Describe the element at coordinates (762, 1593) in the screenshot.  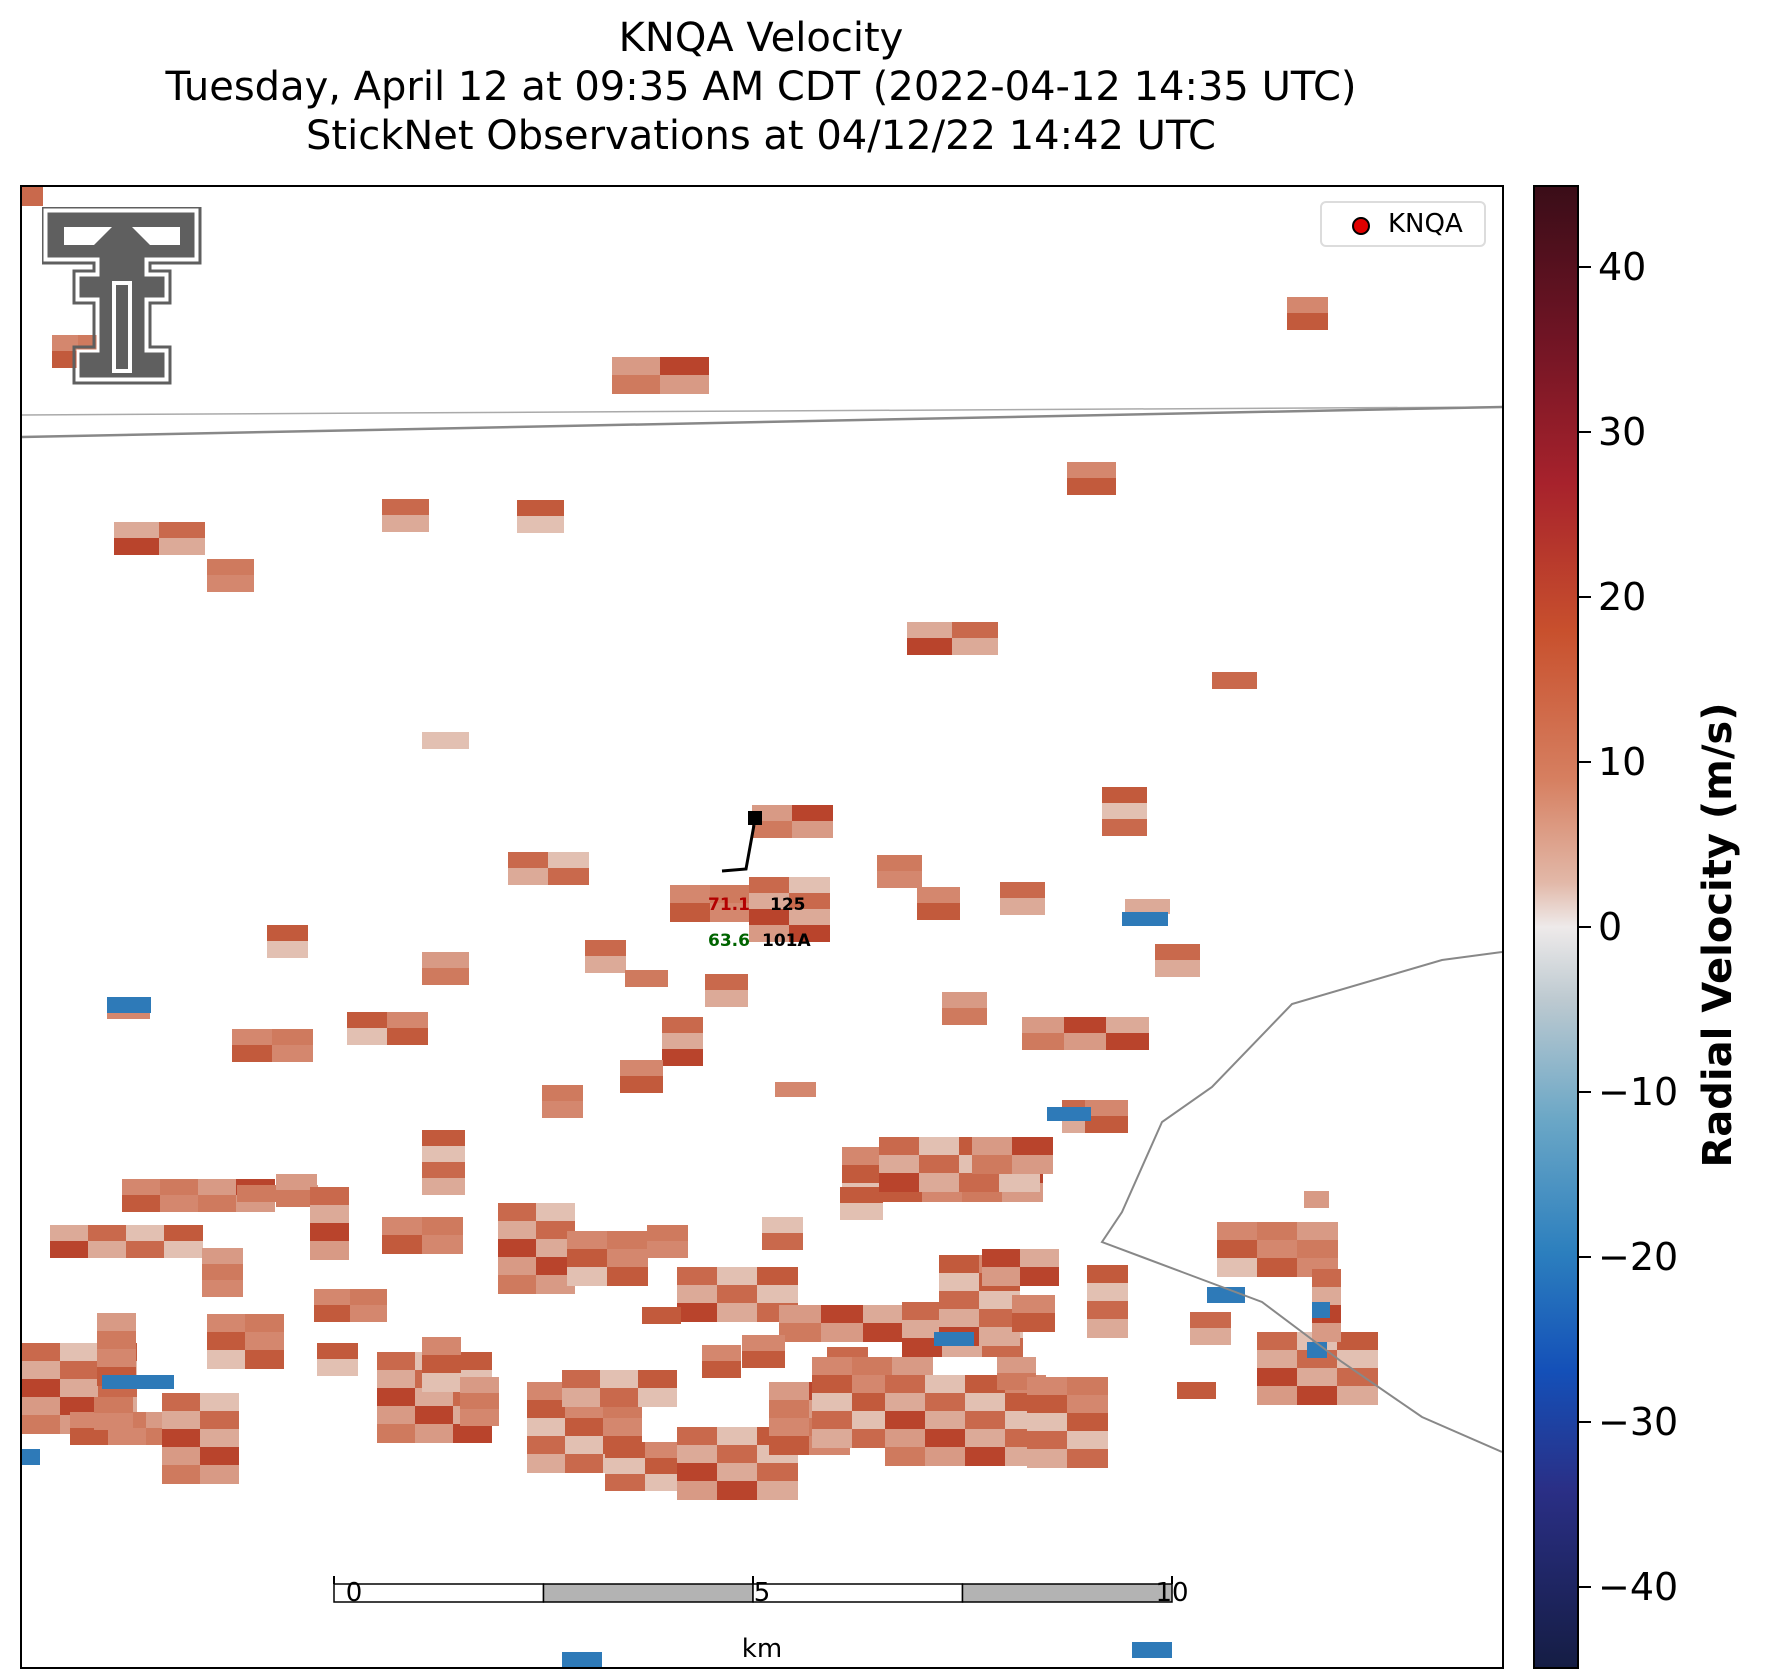
I see `scalebar-tick-5: 5` at that location.